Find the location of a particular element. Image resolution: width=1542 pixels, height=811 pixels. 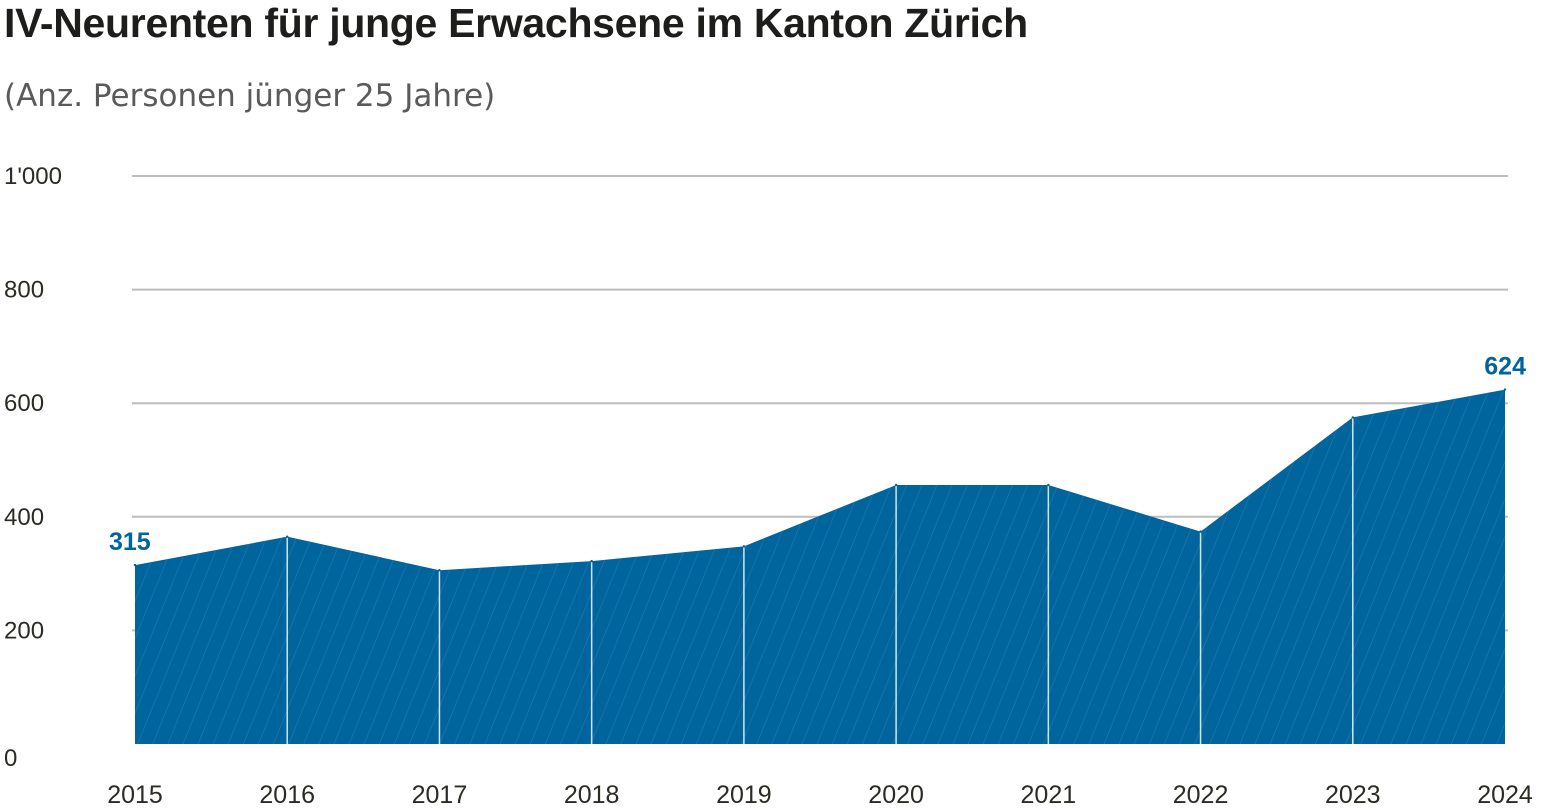

data-point-2021 is located at coordinates (1048, 485).